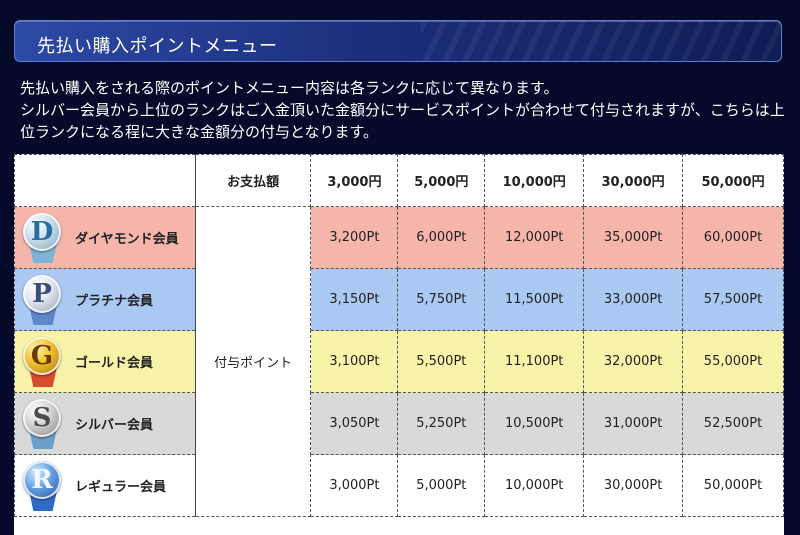 This screenshot has height=535, width=800. Describe the element at coordinates (441, 361) in the screenshot. I see `value-cell: 5,500Pt` at that location.